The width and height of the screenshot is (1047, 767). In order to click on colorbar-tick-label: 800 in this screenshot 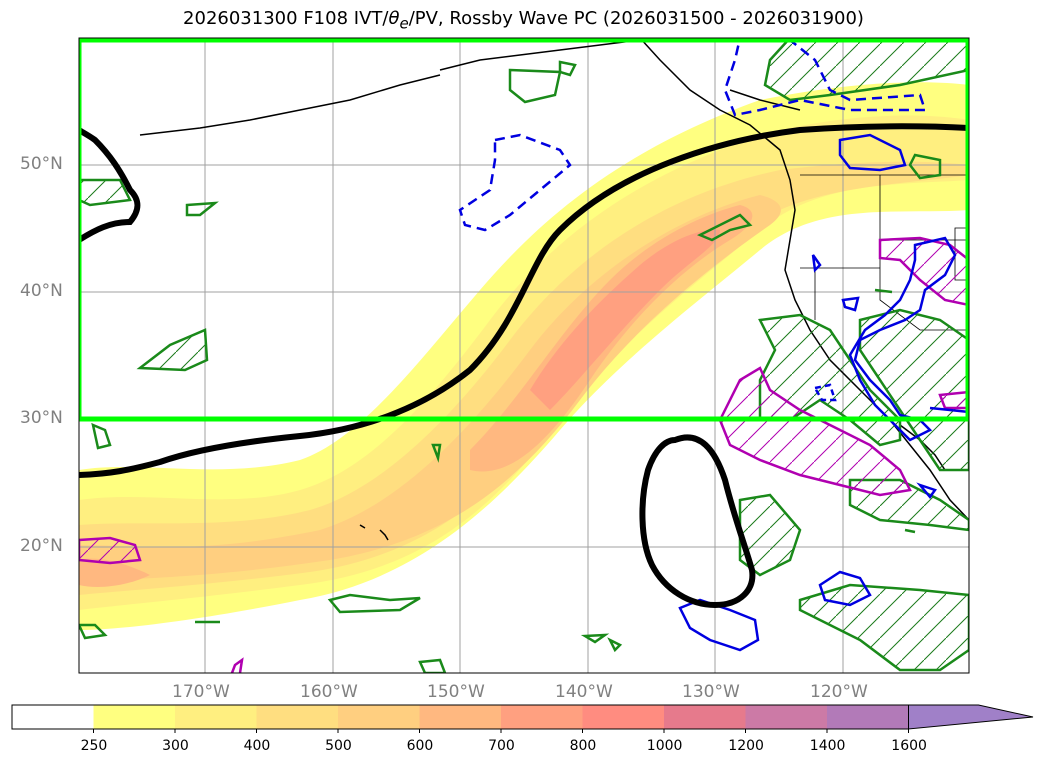, I will do `click(583, 746)`.